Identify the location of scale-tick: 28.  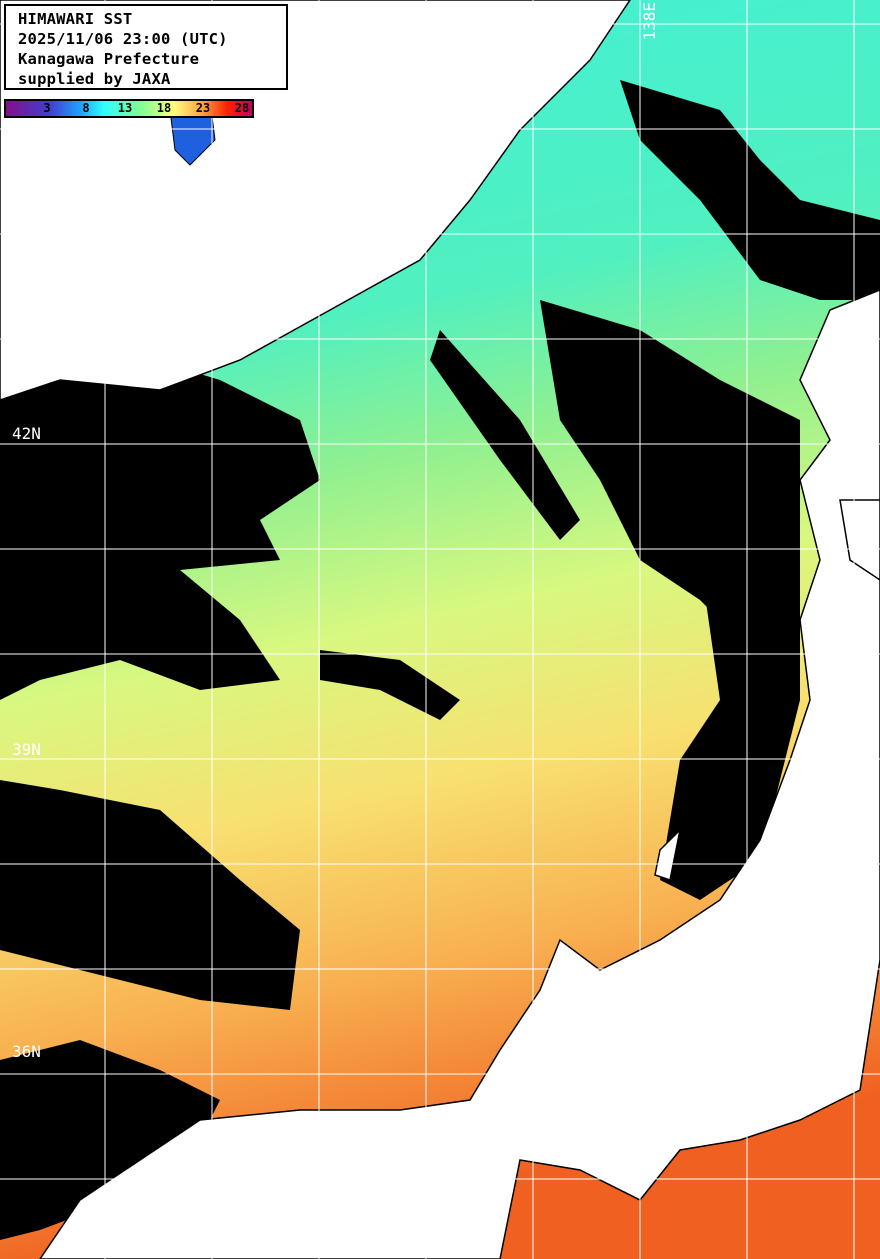
(242, 108).